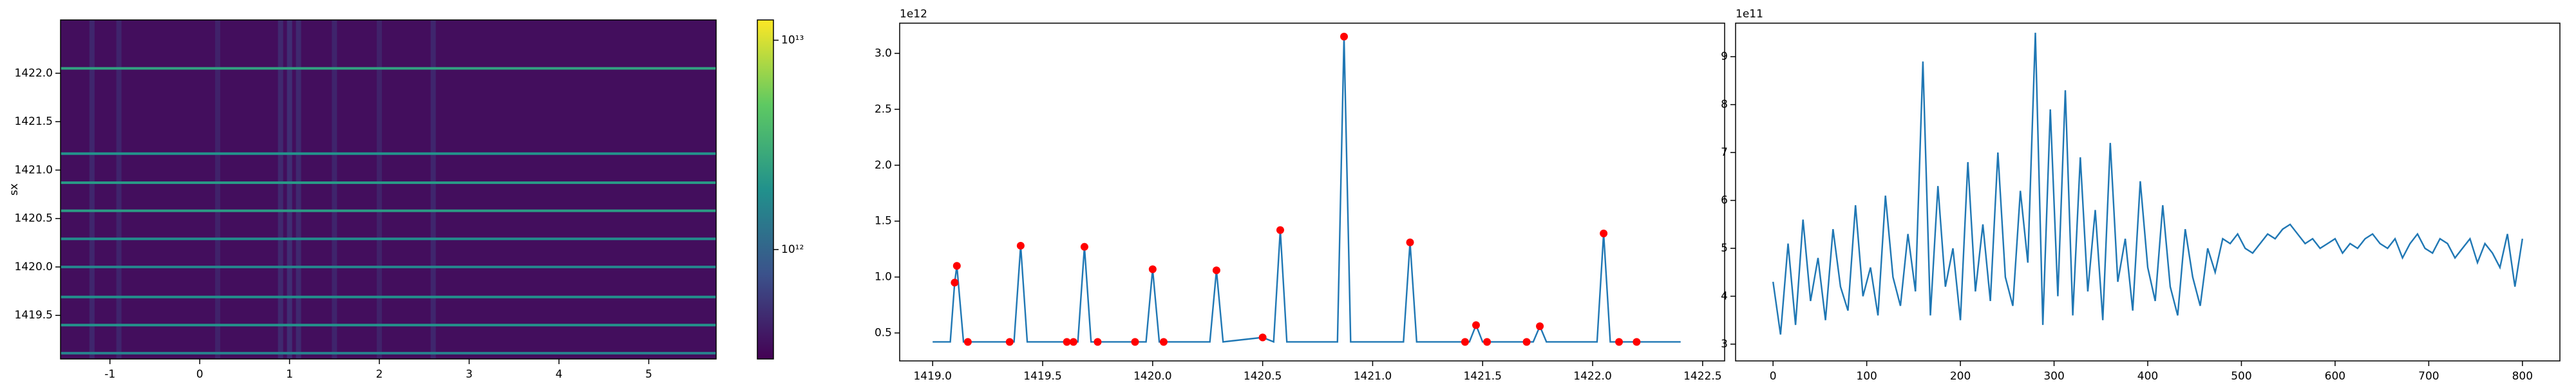 This screenshot has width=2576, height=386. Describe the element at coordinates (913, 14) in the screenshot. I see `offset-text: 1e12` at that location.